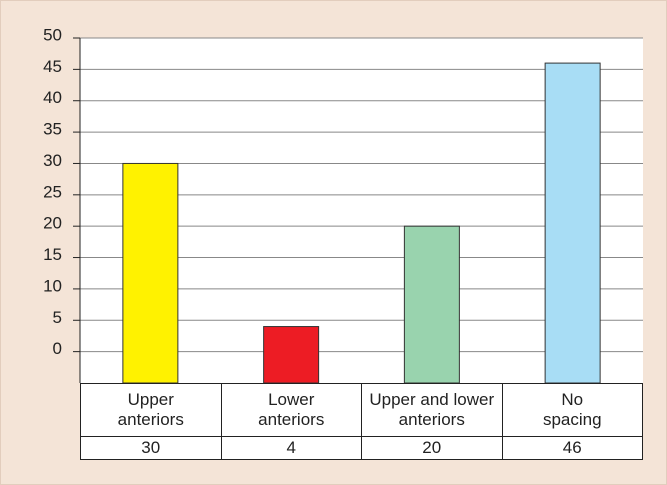 This screenshot has height=485, width=667. Describe the element at coordinates (52, 191) in the screenshot. I see `y-tick-label: 25` at that location.